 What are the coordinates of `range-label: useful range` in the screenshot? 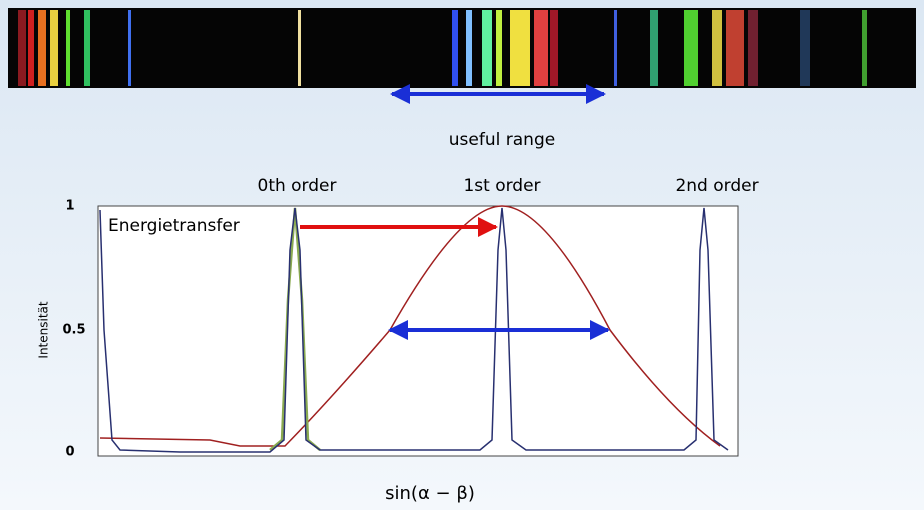 It's located at (502, 140).